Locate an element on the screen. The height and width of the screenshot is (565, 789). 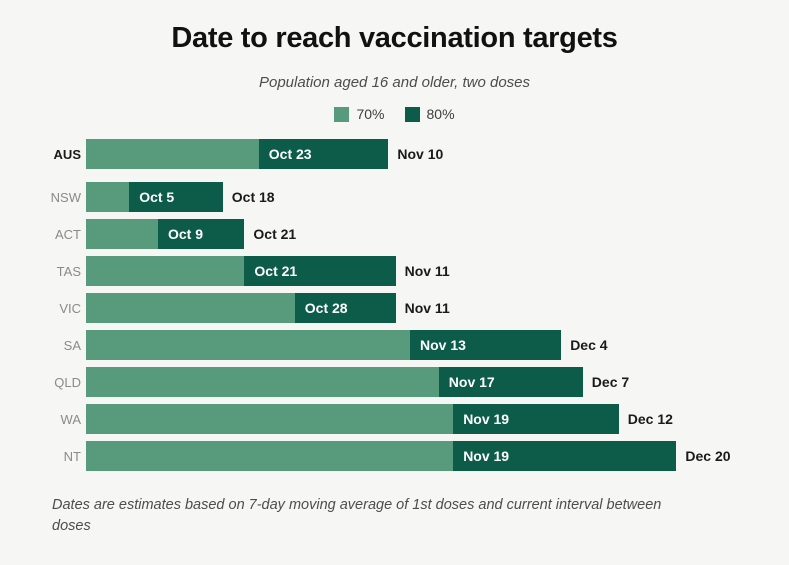
date-70-label: Oct 9 is located at coordinates (186, 234).